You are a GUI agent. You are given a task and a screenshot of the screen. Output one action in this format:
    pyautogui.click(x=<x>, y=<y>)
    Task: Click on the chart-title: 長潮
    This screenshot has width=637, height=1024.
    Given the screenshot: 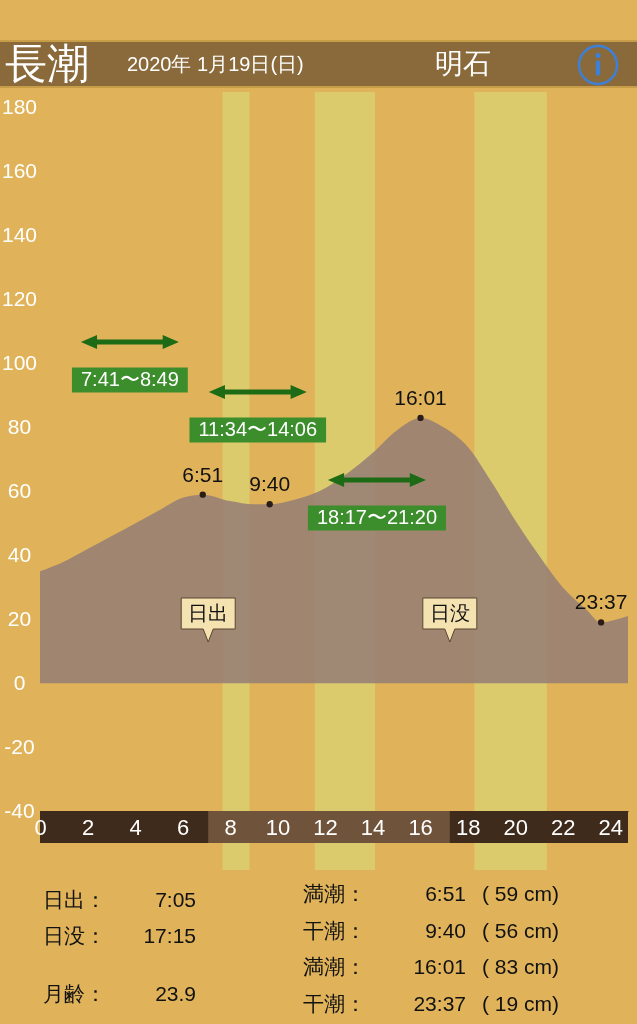 What is the action you would take?
    pyautogui.click(x=47, y=63)
    